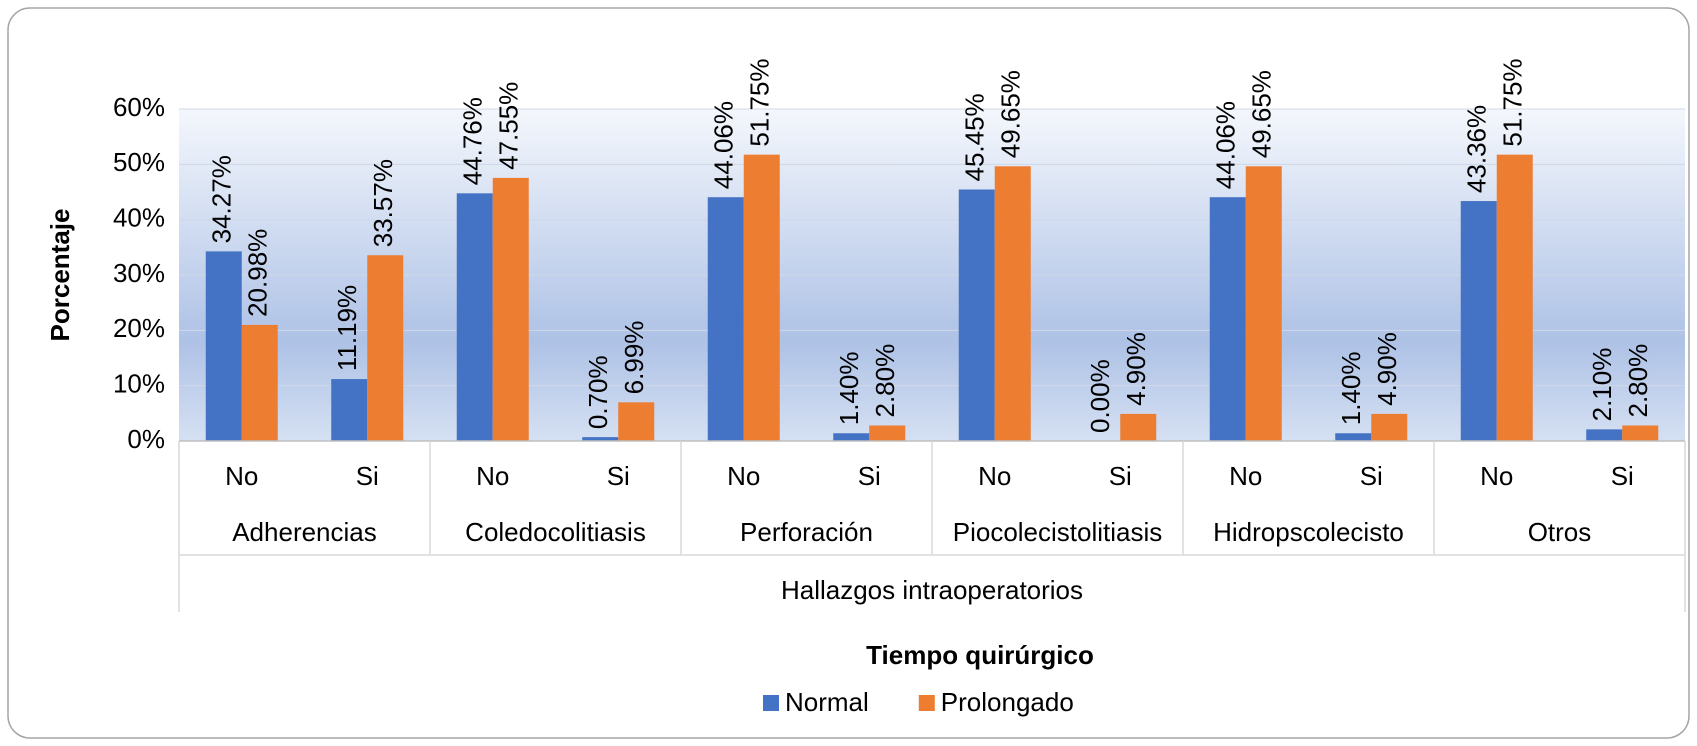 This screenshot has height=746, width=1697. I want to click on y-tick-label: 0%, so click(146, 439).